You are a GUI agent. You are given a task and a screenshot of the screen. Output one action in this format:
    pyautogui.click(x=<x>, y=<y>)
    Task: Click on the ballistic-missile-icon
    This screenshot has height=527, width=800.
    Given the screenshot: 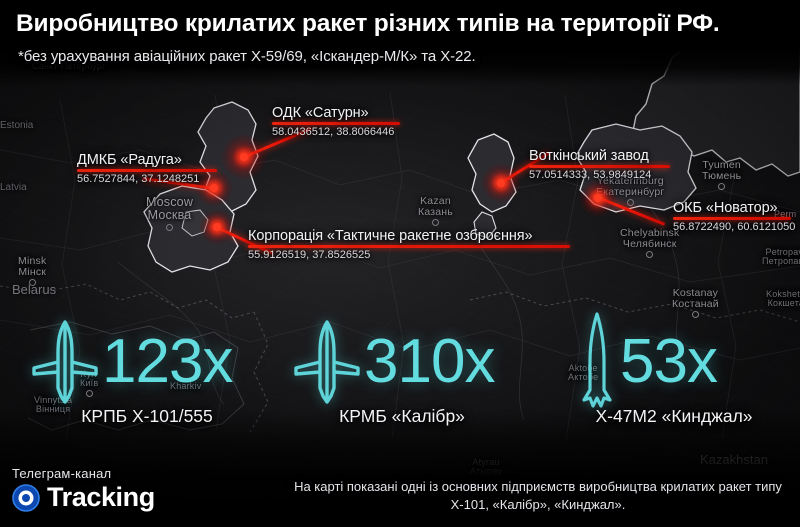 What is the action you would take?
    pyautogui.click(x=597, y=360)
    